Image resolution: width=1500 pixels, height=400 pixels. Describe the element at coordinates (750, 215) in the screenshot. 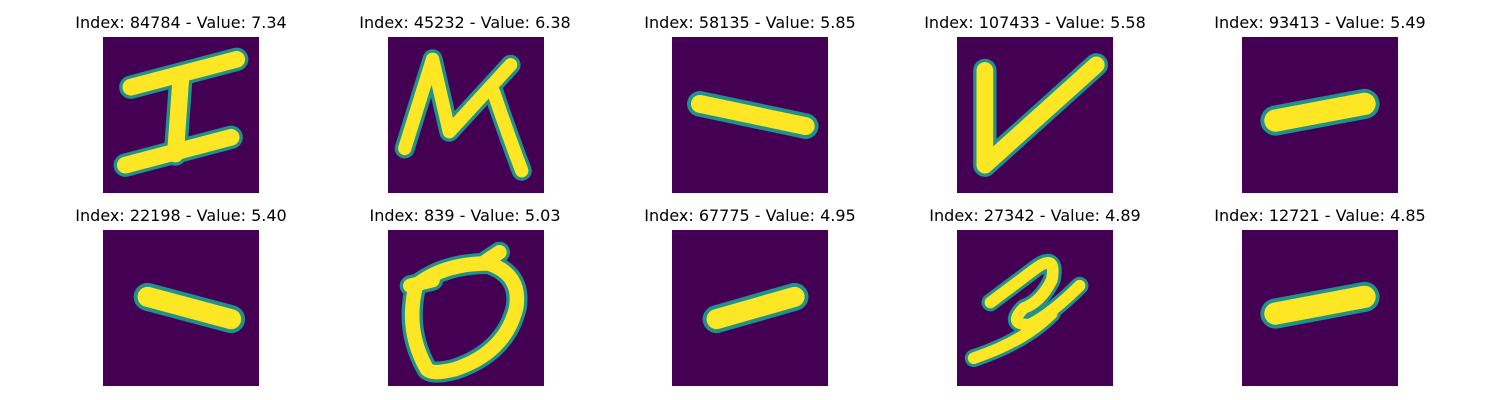

I see `panel-title-8: Index: 67775 - Value: 4.95` at that location.